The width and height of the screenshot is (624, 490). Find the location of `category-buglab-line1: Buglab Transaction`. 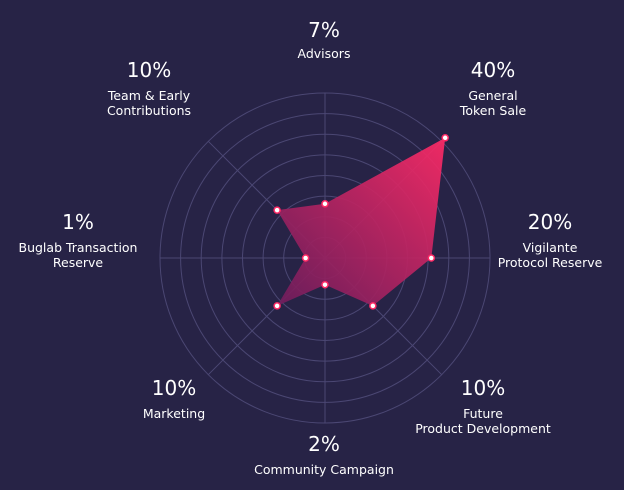

category-buglab-line1: Buglab Transaction is located at coordinates (78, 247).